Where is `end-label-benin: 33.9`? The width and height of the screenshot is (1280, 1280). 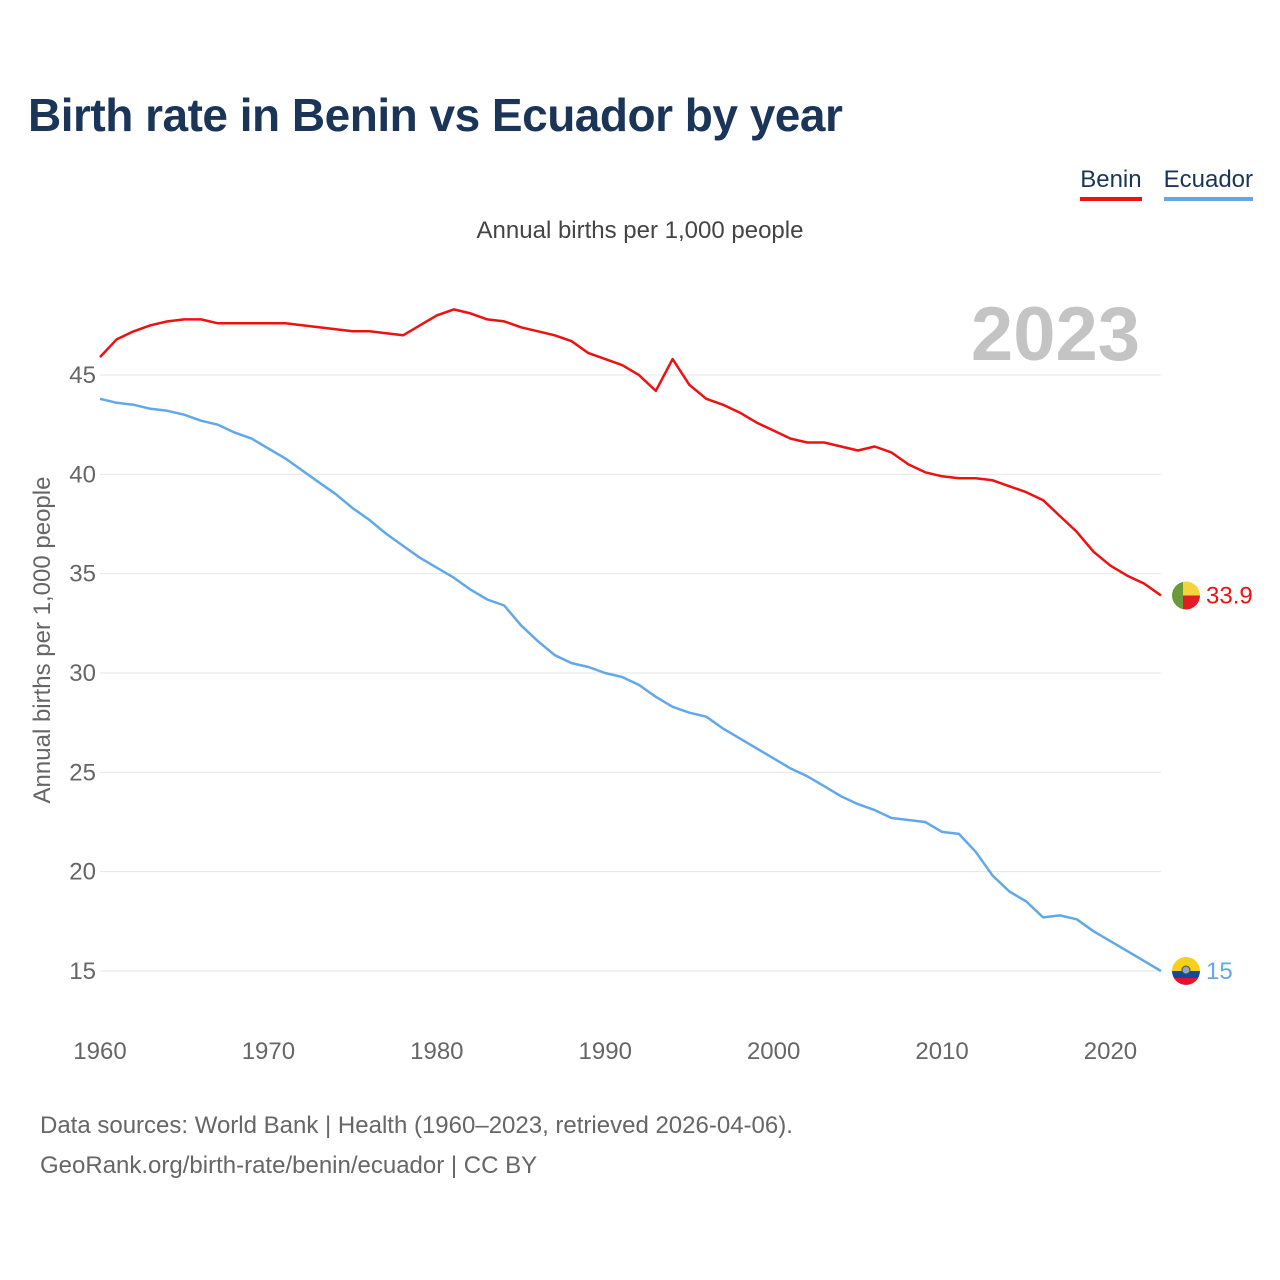 end-label-benin: 33.9 is located at coordinates (1229, 596).